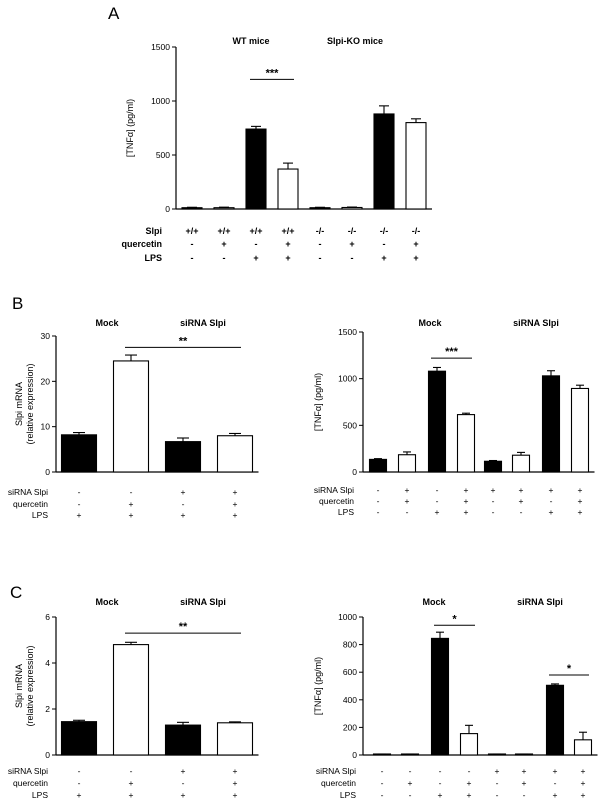 This screenshot has width=600, height=809. I want to click on chart-b-right-ytick-label: 0, so click(354, 472).